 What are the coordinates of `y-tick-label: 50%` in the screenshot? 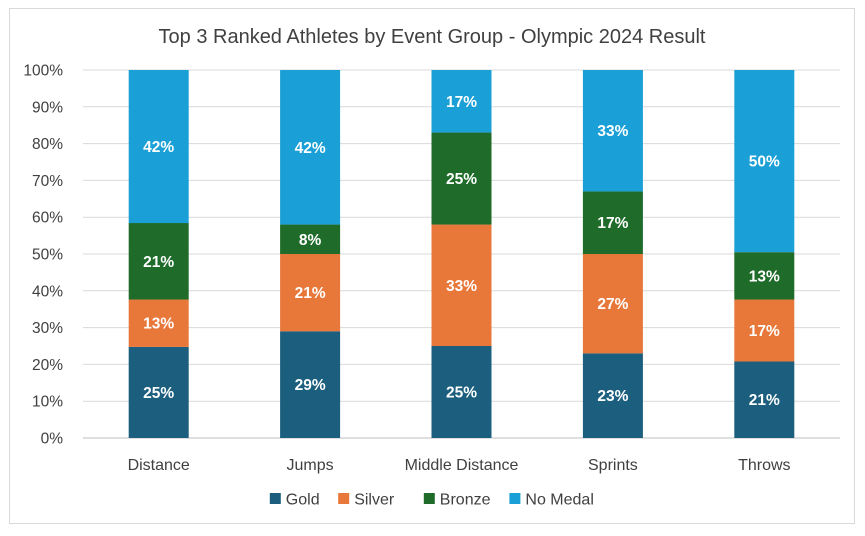 It's located at (47, 255).